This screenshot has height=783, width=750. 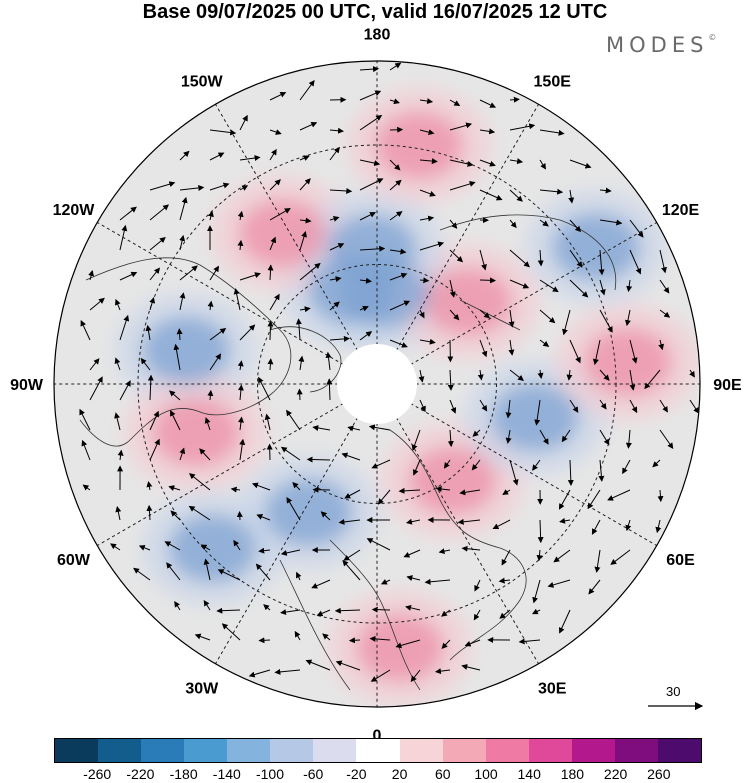 What do you see at coordinates (377, 735) in the screenshot?
I see `longitude-label: 0` at bounding box center [377, 735].